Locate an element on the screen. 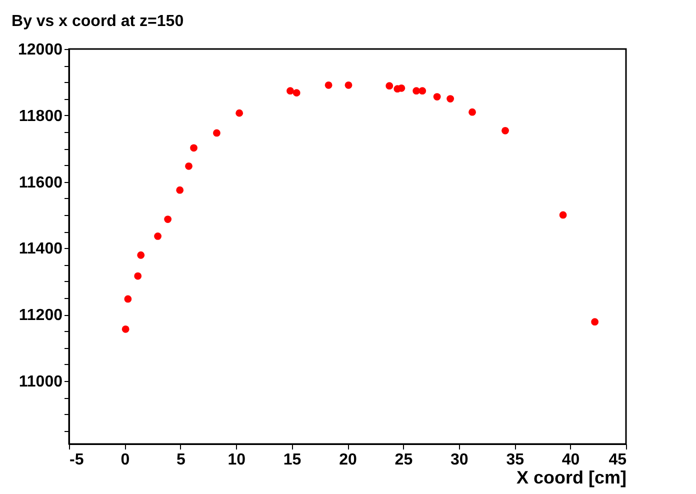  x-tick-label: 45 is located at coordinates (617, 460).